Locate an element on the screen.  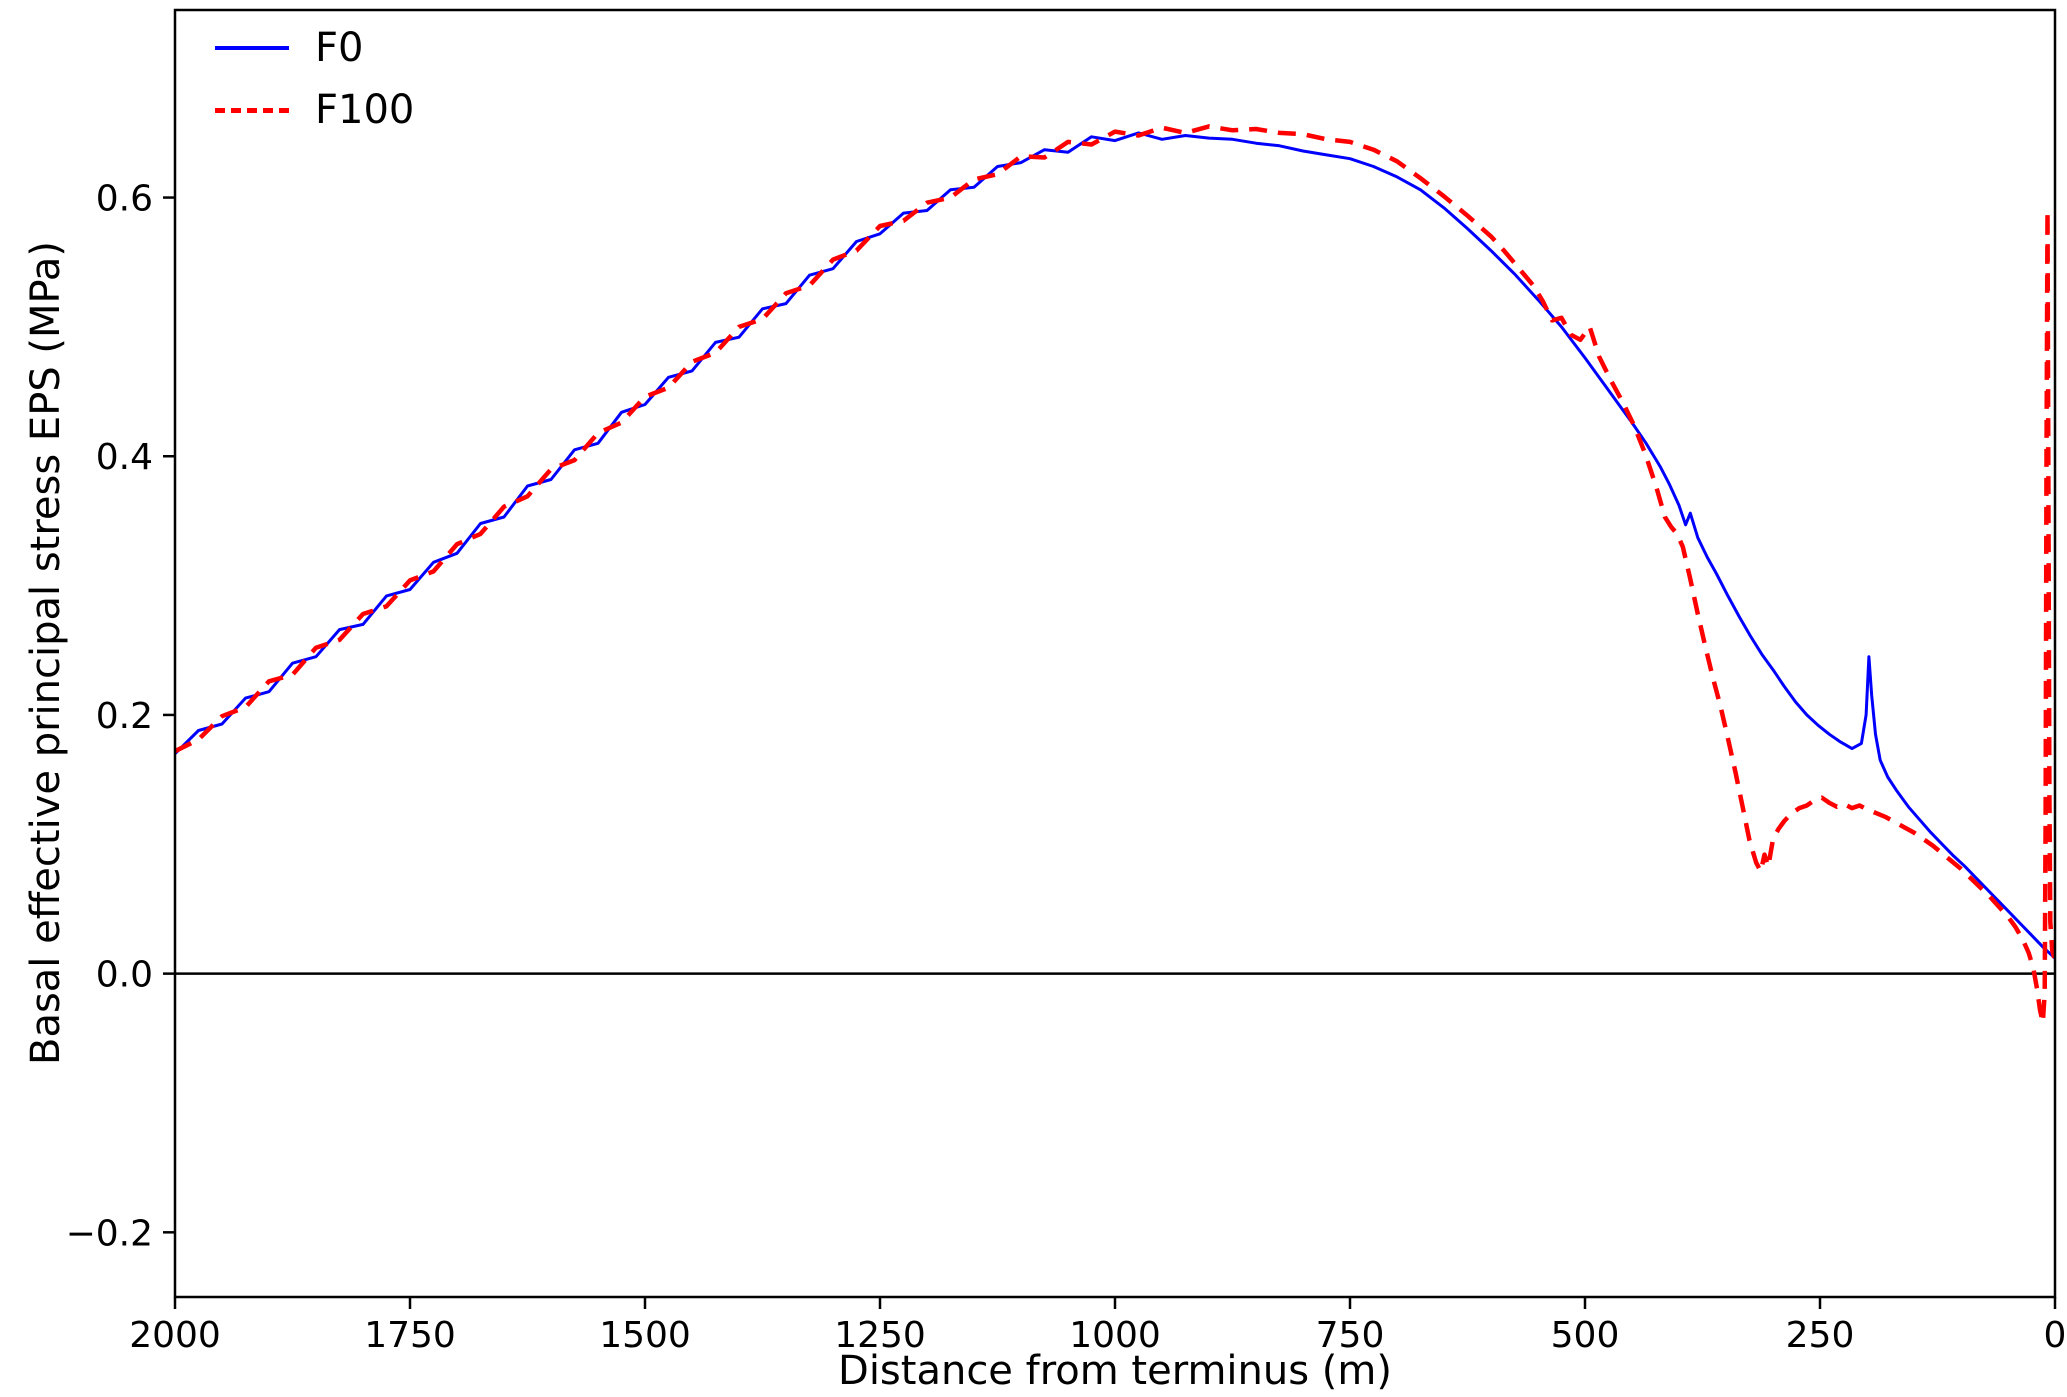
legend-item-f100: F100 is located at coordinates (314, 110).